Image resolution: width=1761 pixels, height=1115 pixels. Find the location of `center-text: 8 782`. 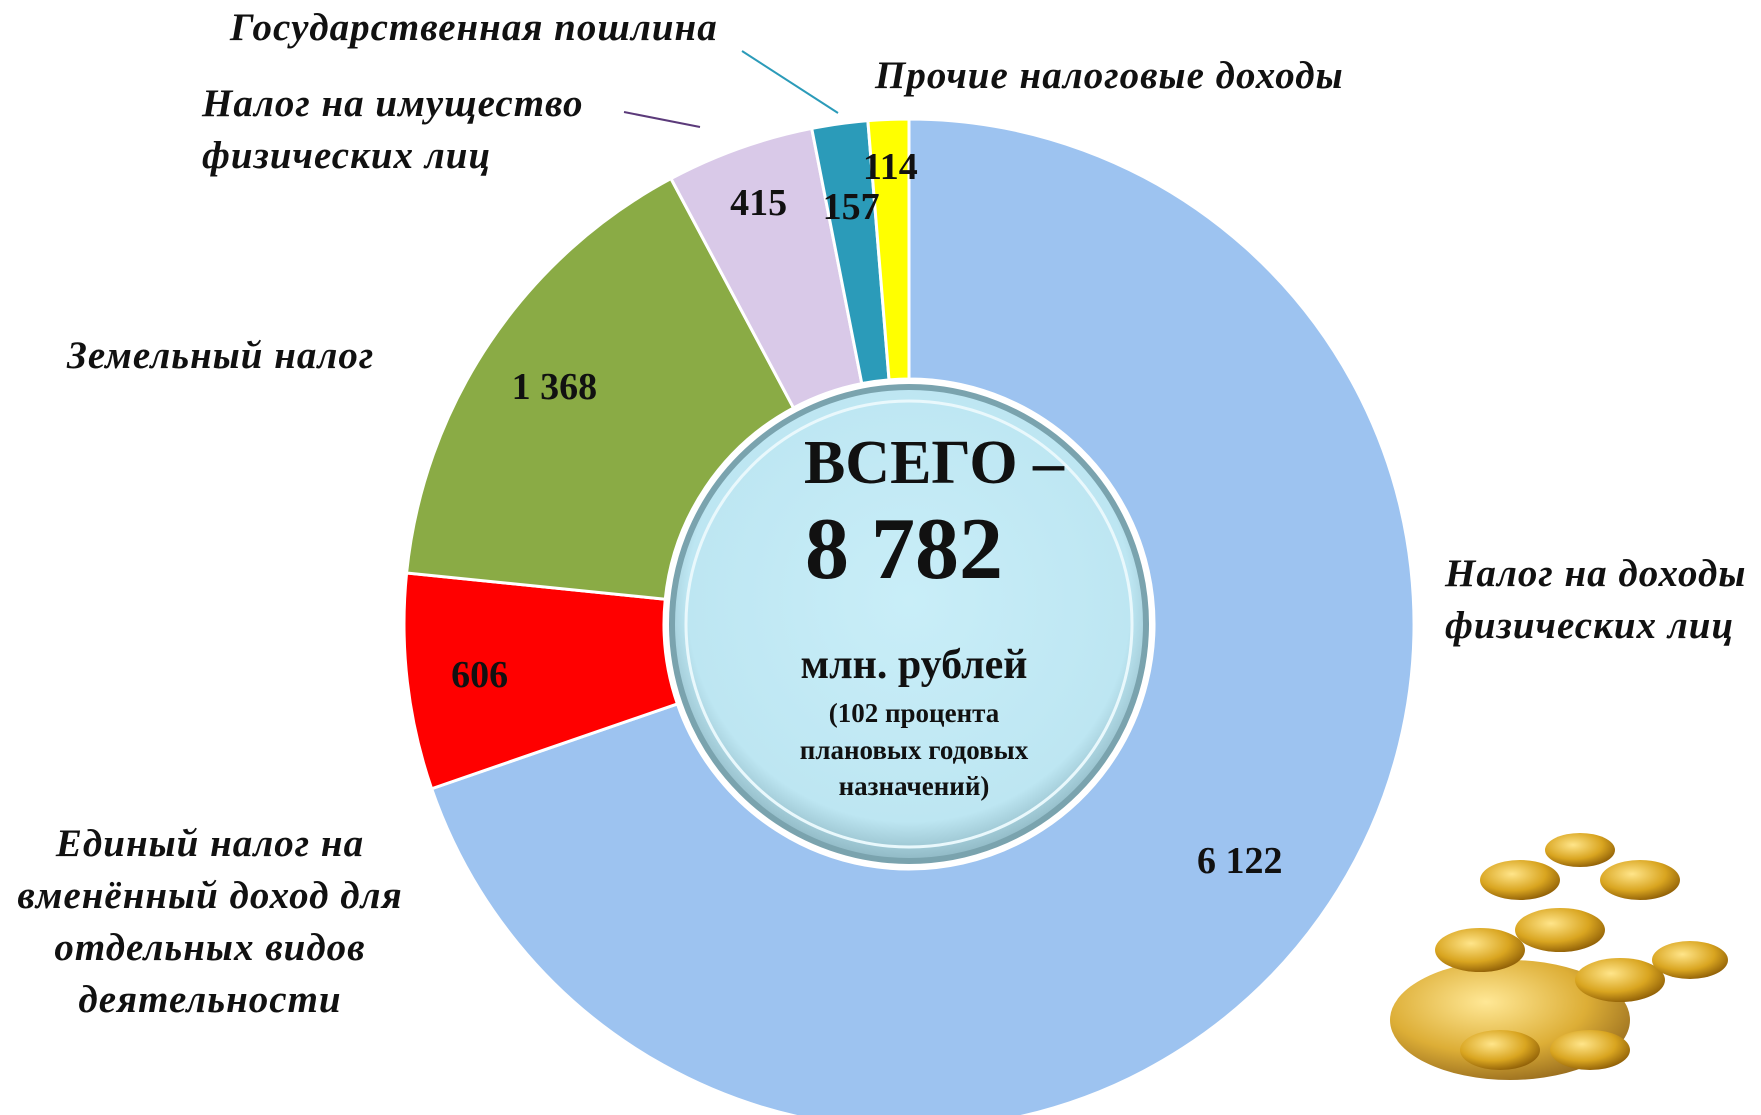

center-text: 8 782 is located at coordinates (904, 549).